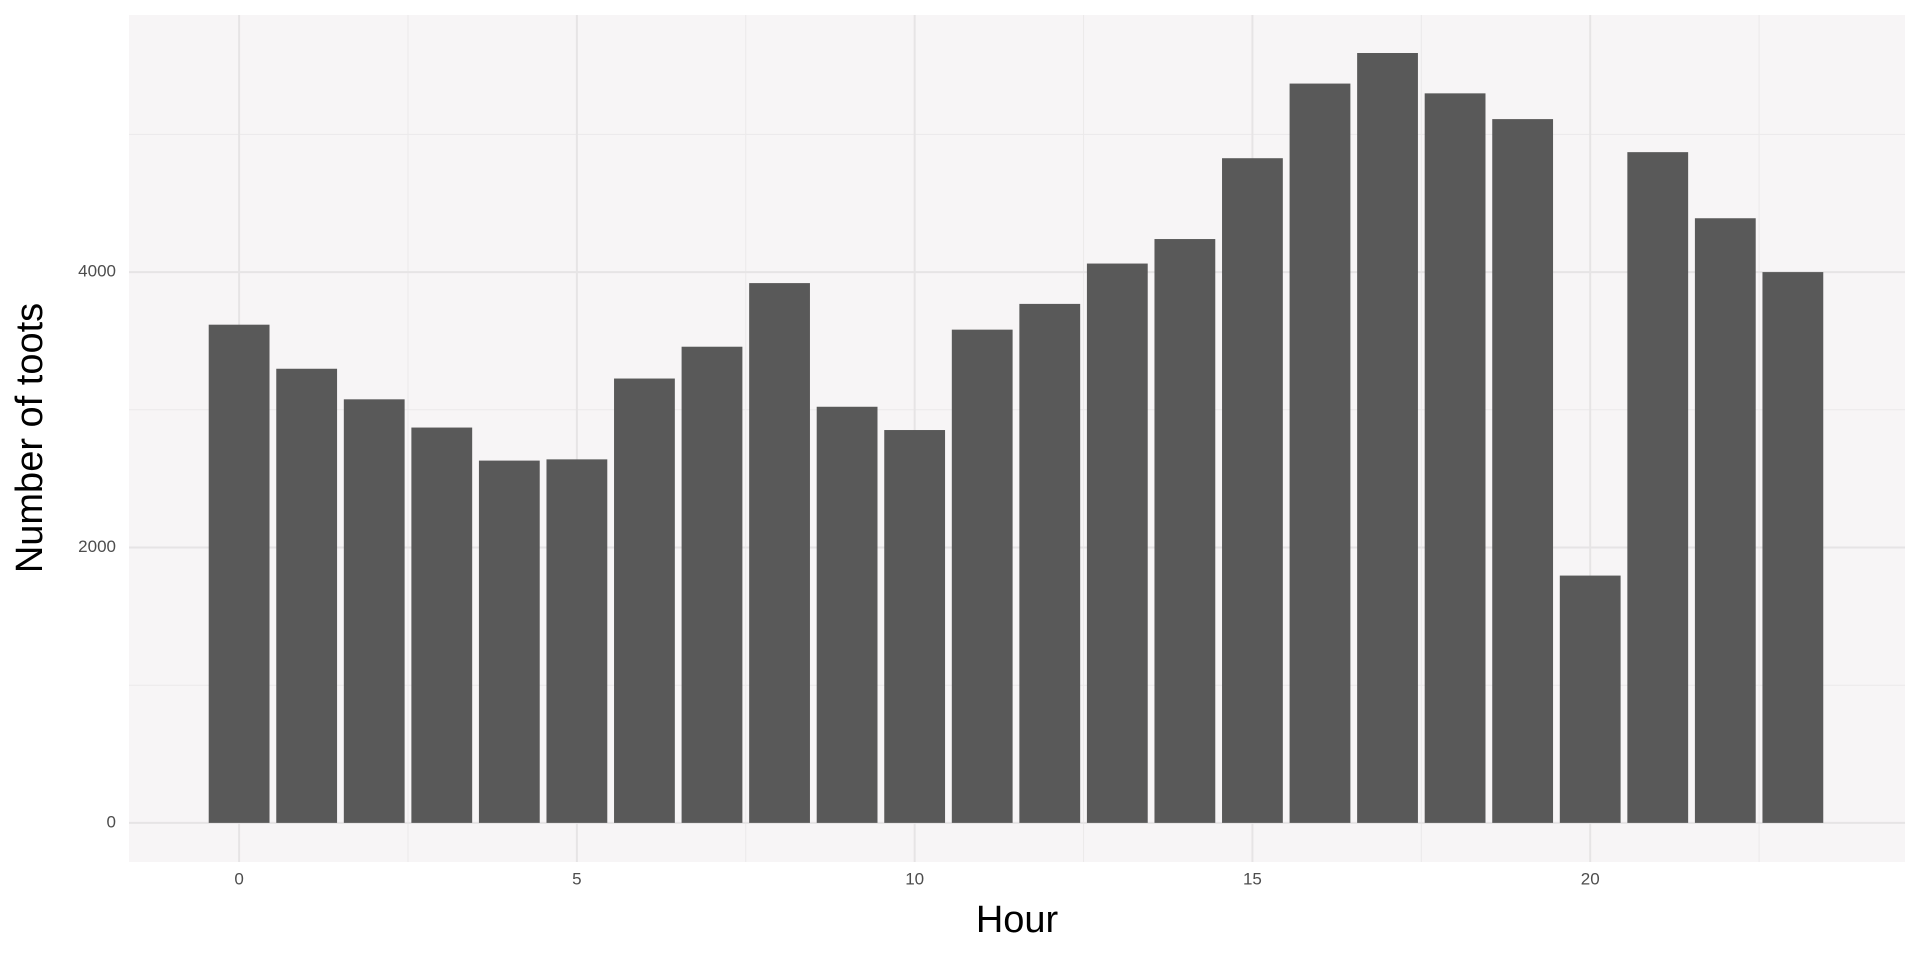 This screenshot has height=960, width=1920. What do you see at coordinates (914, 878) in the screenshot?
I see `x-tick-label: 10` at bounding box center [914, 878].